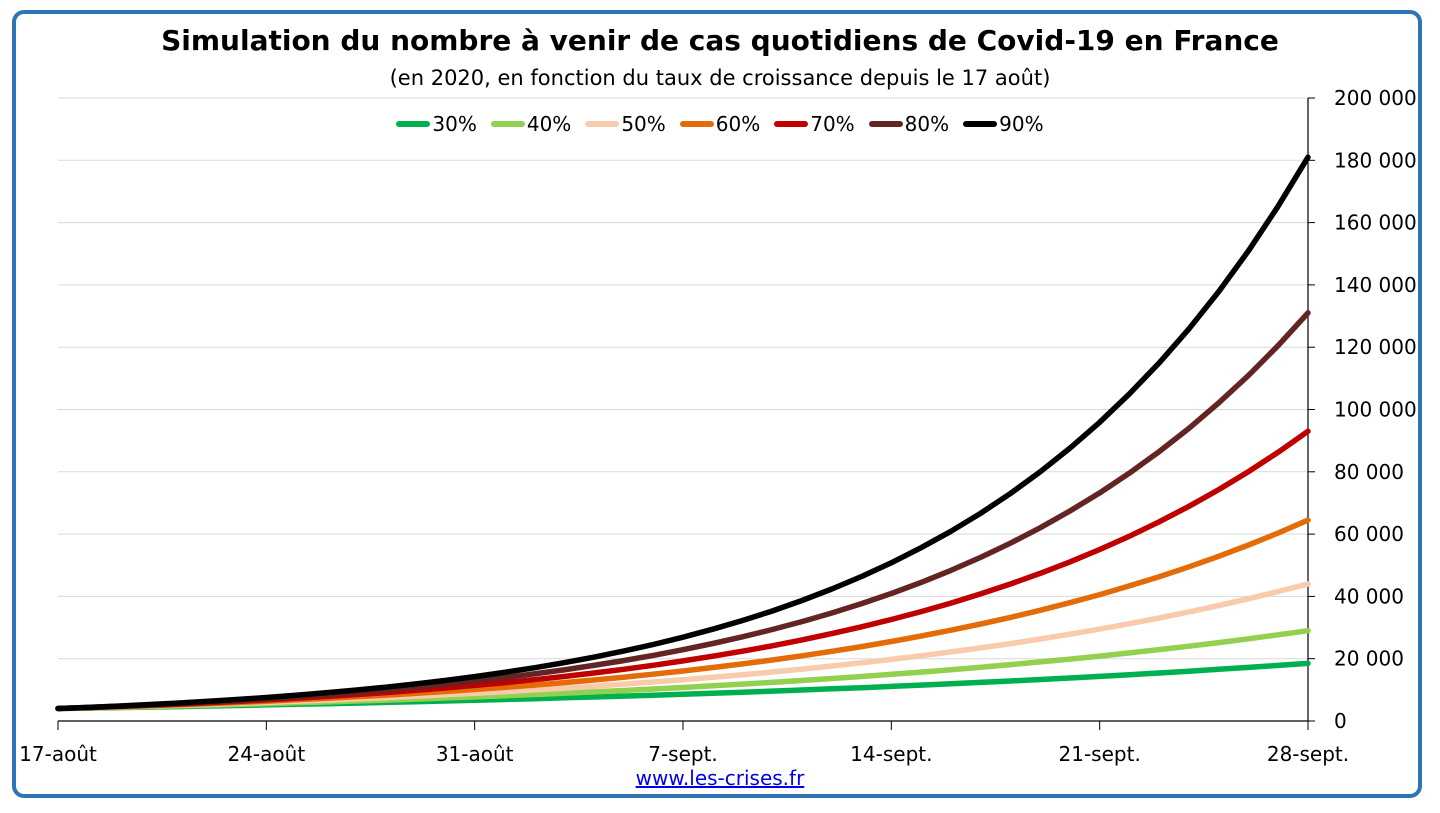 The image size is (1440, 813). Describe the element at coordinates (1375, 285) in the screenshot. I see `y-tick-label: 140 000` at that location.